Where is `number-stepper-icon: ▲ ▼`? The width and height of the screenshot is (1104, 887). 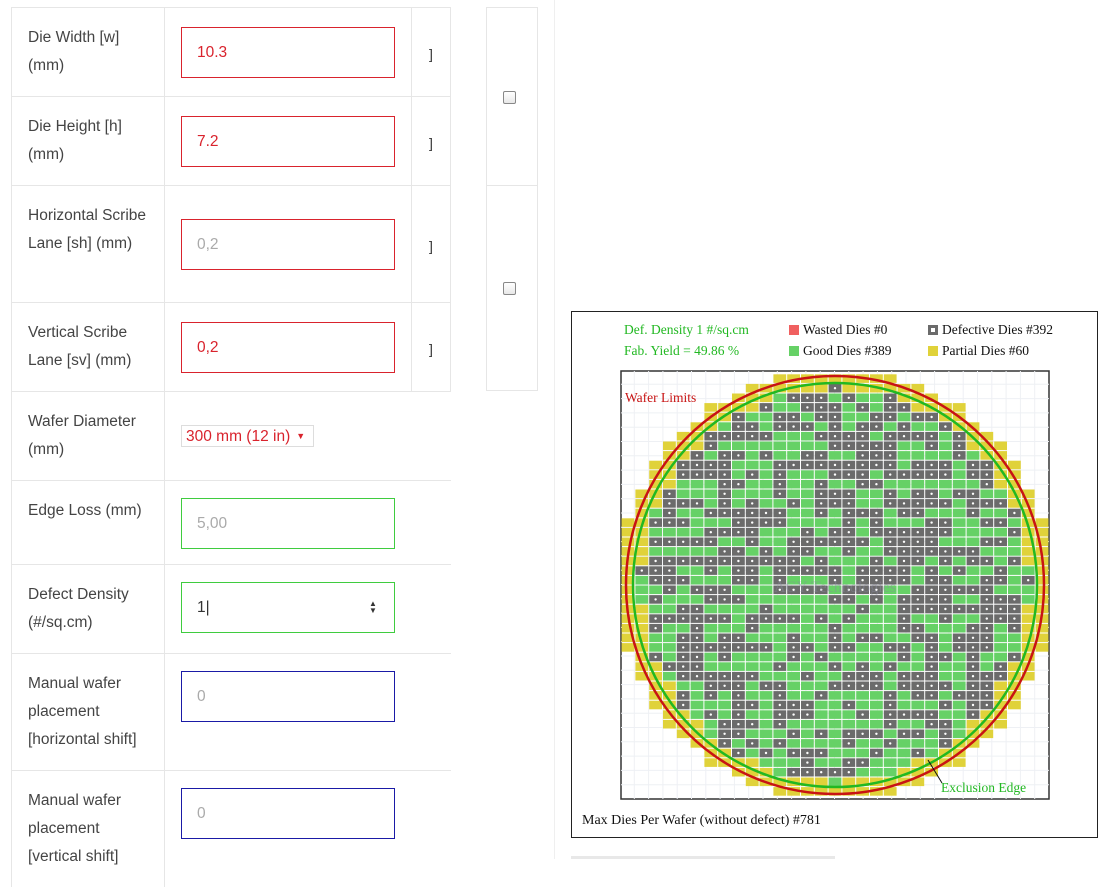 number-stepper-icon: ▲ ▼ is located at coordinates (373, 607).